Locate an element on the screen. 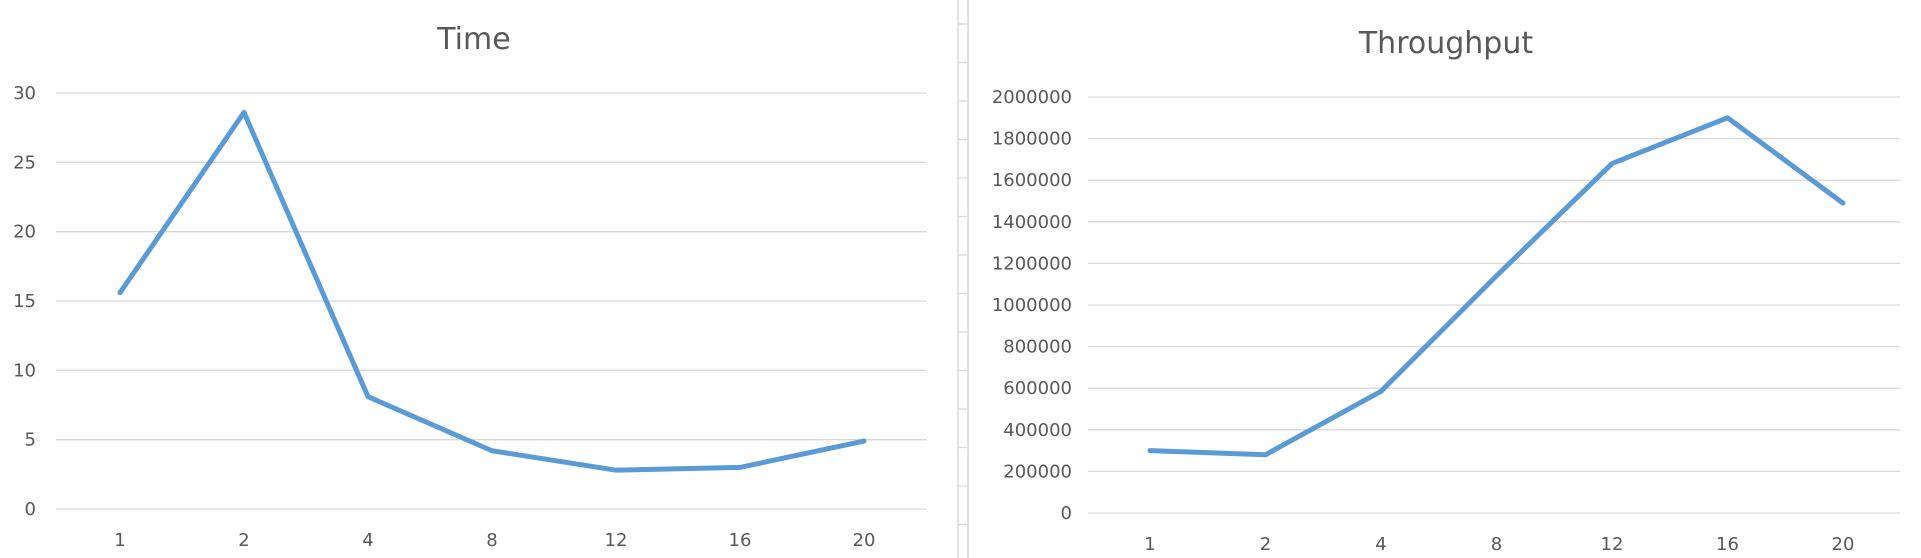 The image size is (1921, 558). y-tick-label: 15 is located at coordinates (24, 301).